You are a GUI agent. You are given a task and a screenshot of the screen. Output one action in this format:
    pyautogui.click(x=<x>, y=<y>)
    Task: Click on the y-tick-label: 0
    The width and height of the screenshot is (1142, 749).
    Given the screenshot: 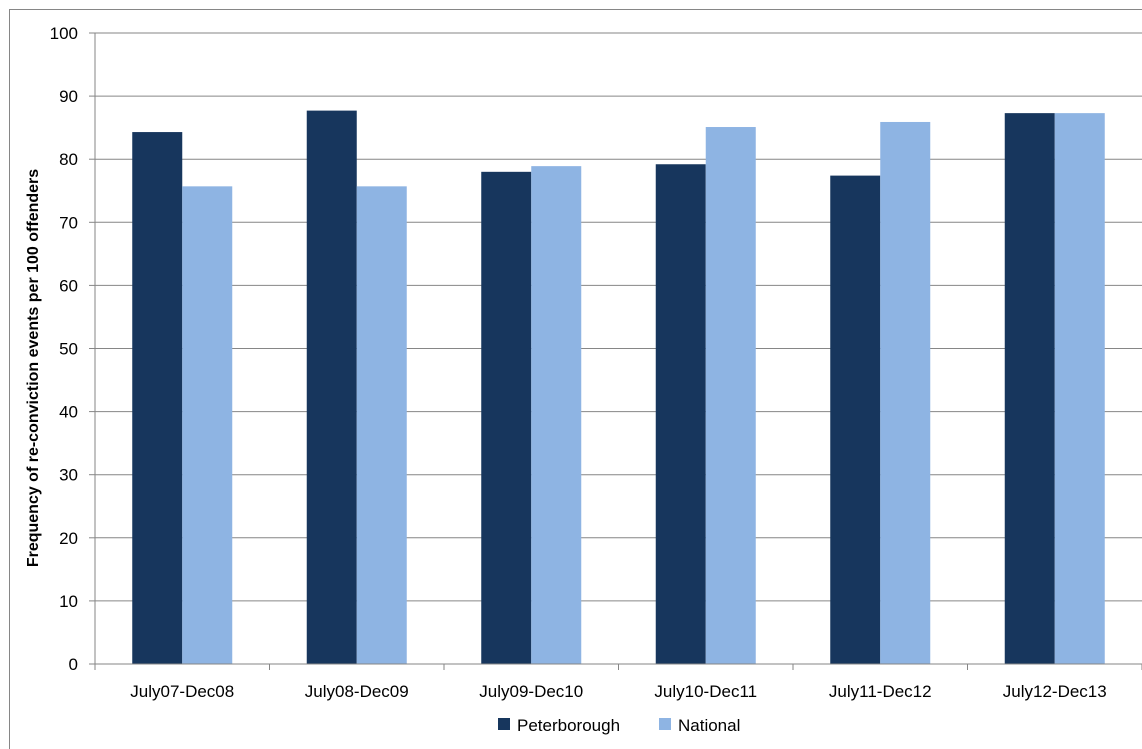 What is the action you would take?
    pyautogui.click(x=73, y=664)
    